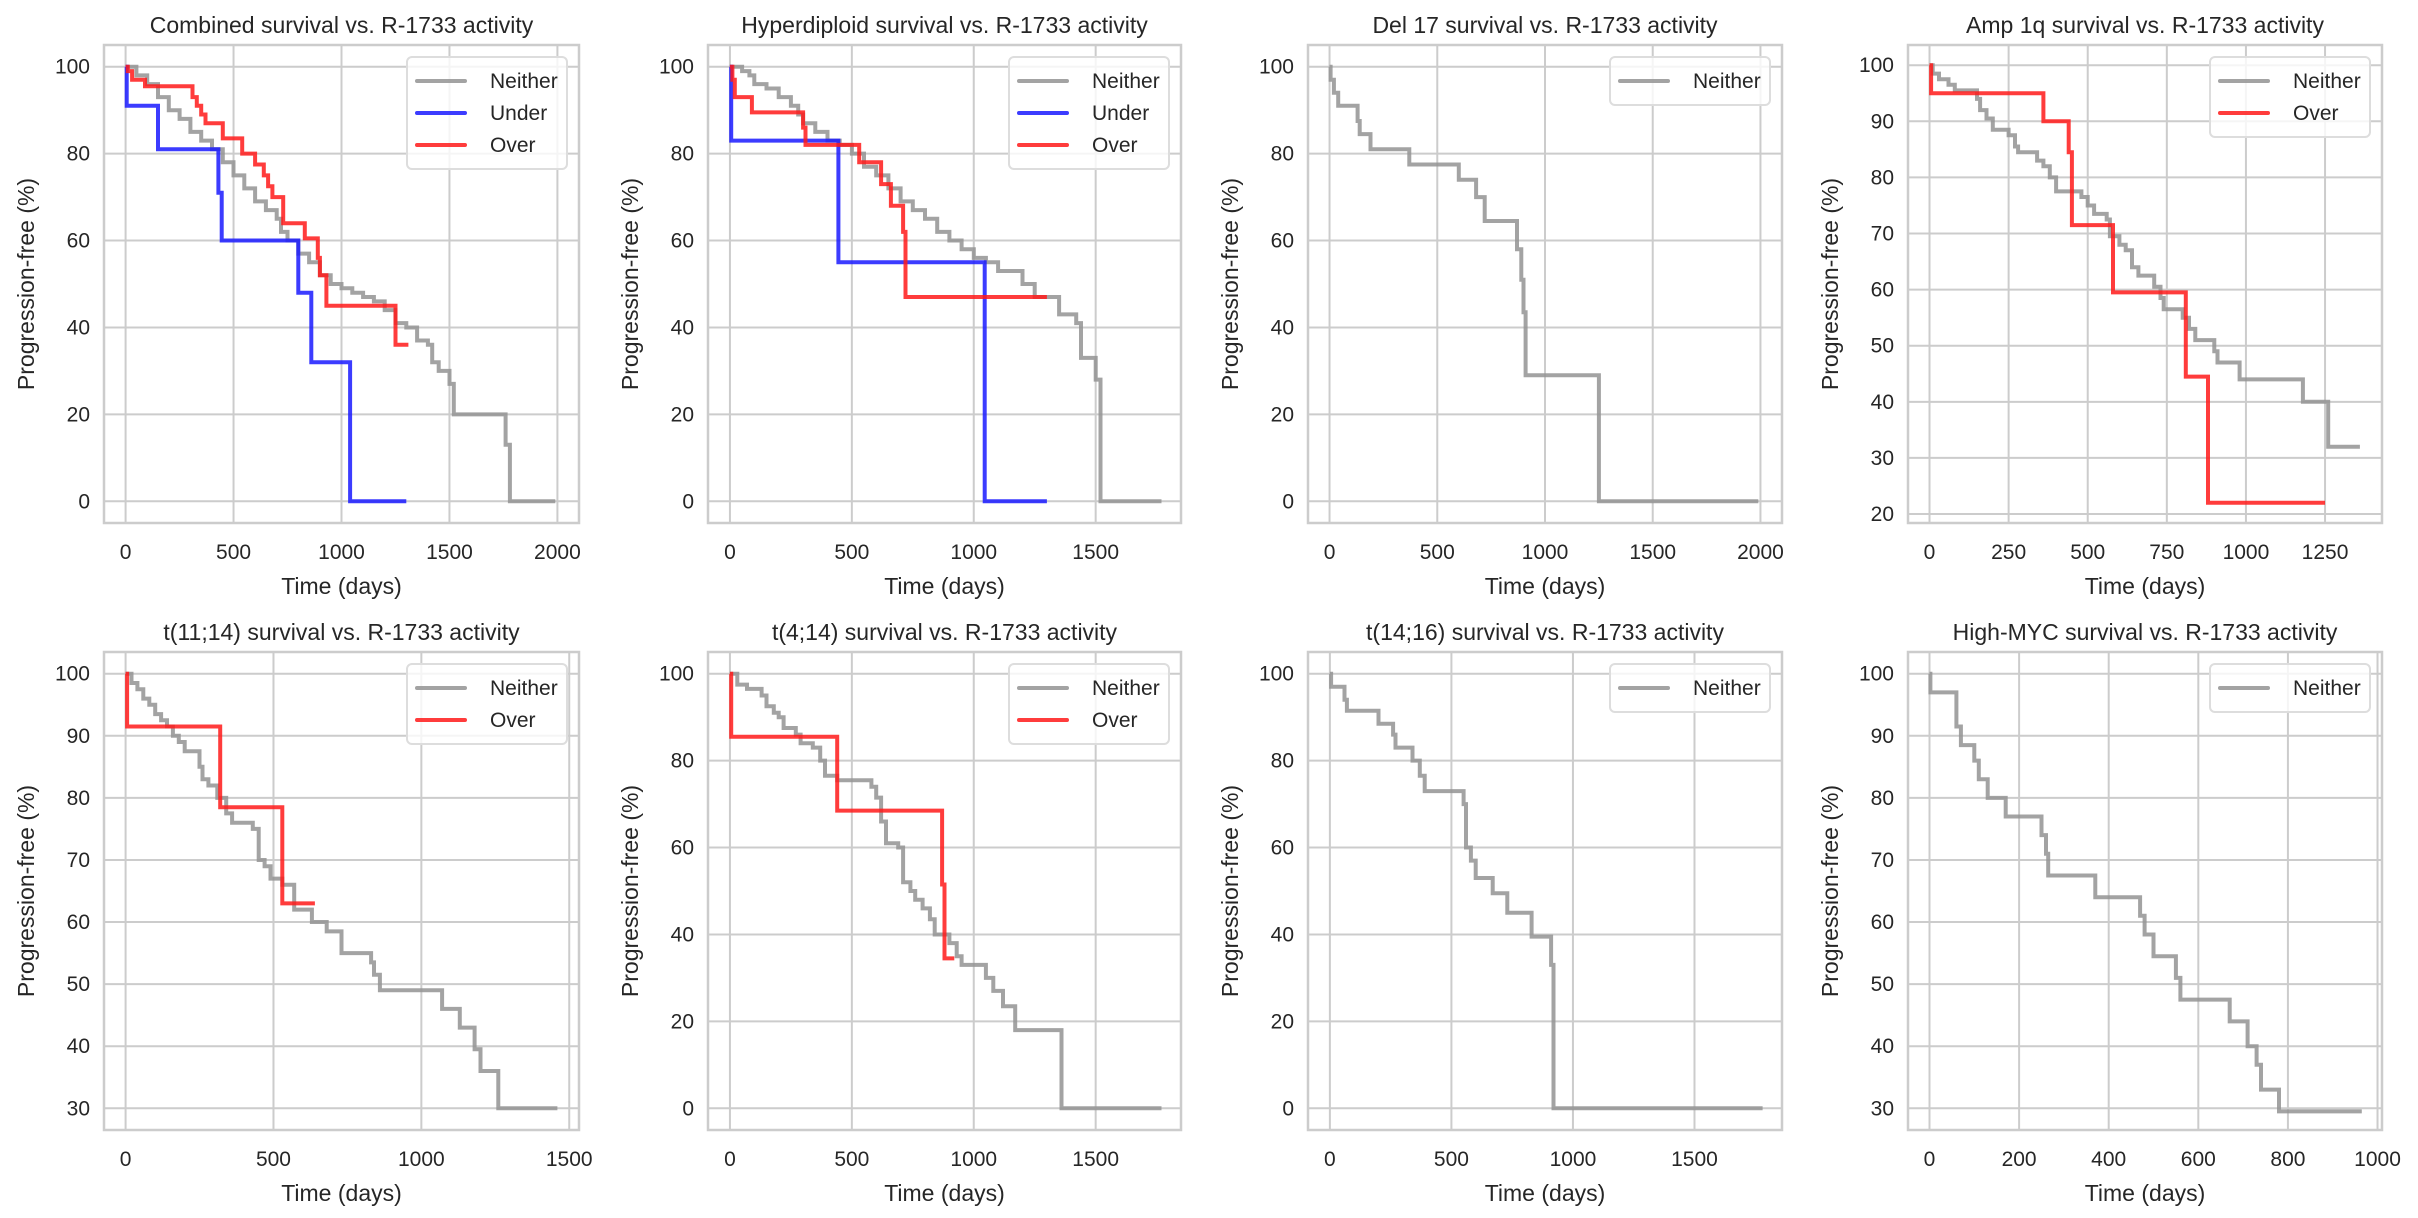 The height and width of the screenshot is (1218, 2418). I want to click on subplot-title: t(11;14) survival vs. R-1733 activity, so click(341, 632).